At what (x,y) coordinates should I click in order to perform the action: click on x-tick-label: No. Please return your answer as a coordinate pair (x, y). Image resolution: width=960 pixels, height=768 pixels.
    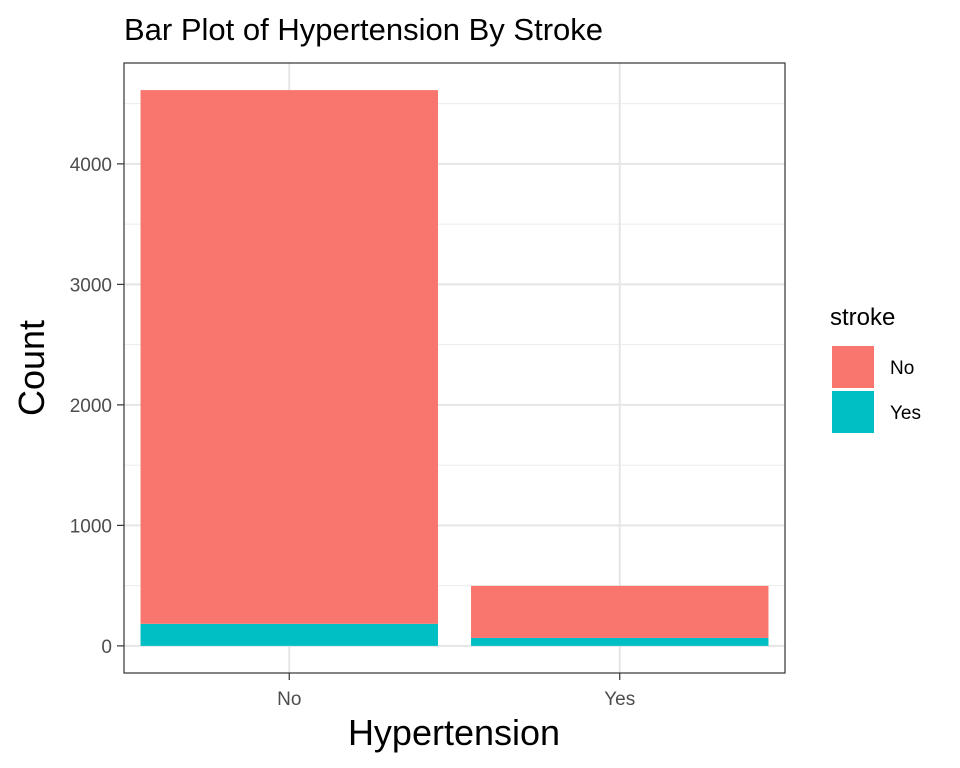
    Looking at the image, I should click on (289, 699).